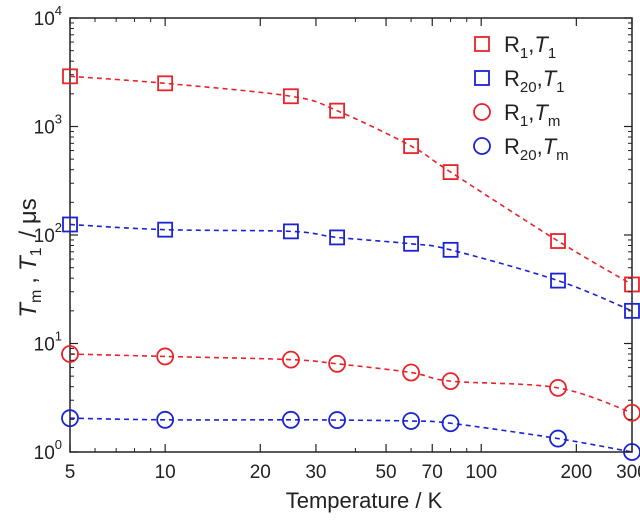  Describe the element at coordinates (48, 450) in the screenshot. I see `y-tick-label: 10⁰` at that location.